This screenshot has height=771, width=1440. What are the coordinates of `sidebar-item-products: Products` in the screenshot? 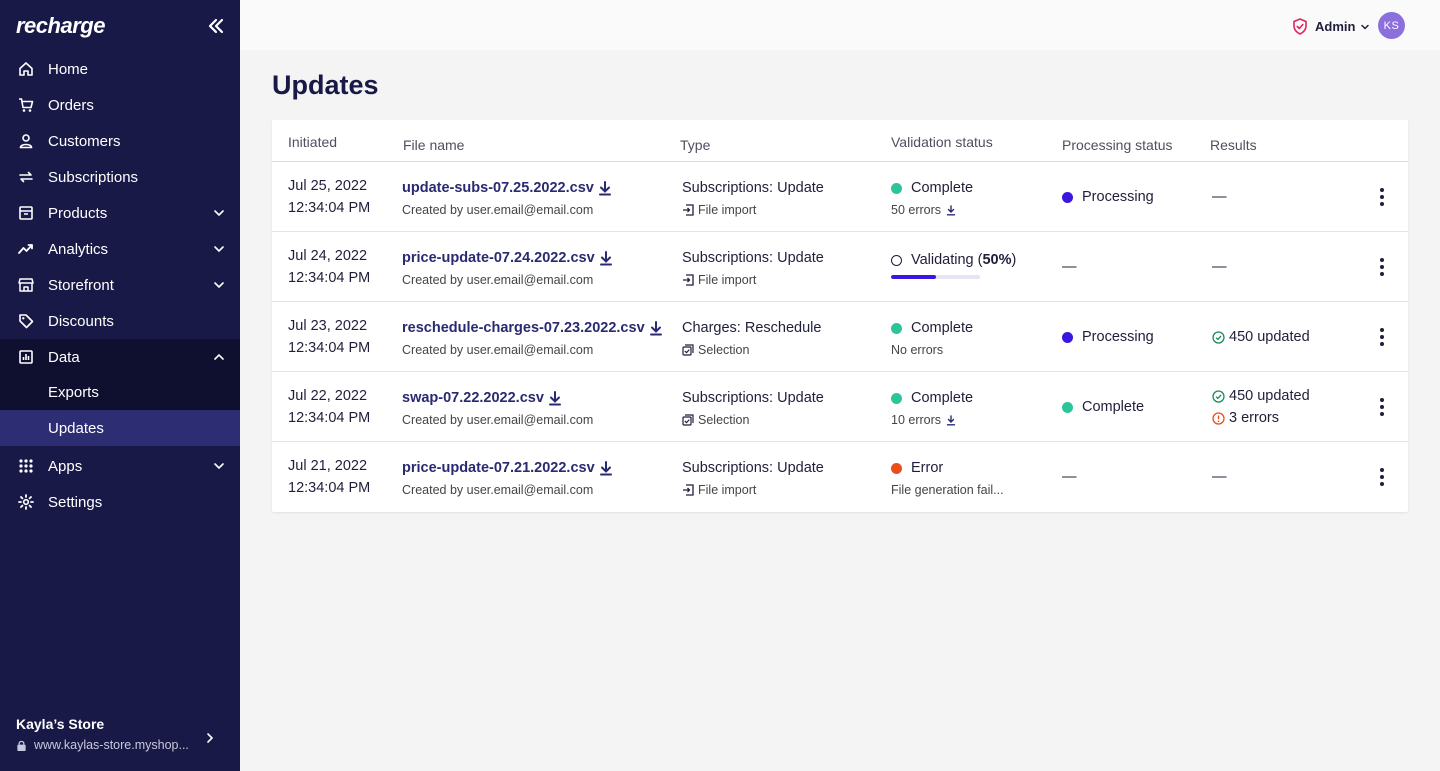 It's located at (120, 213).